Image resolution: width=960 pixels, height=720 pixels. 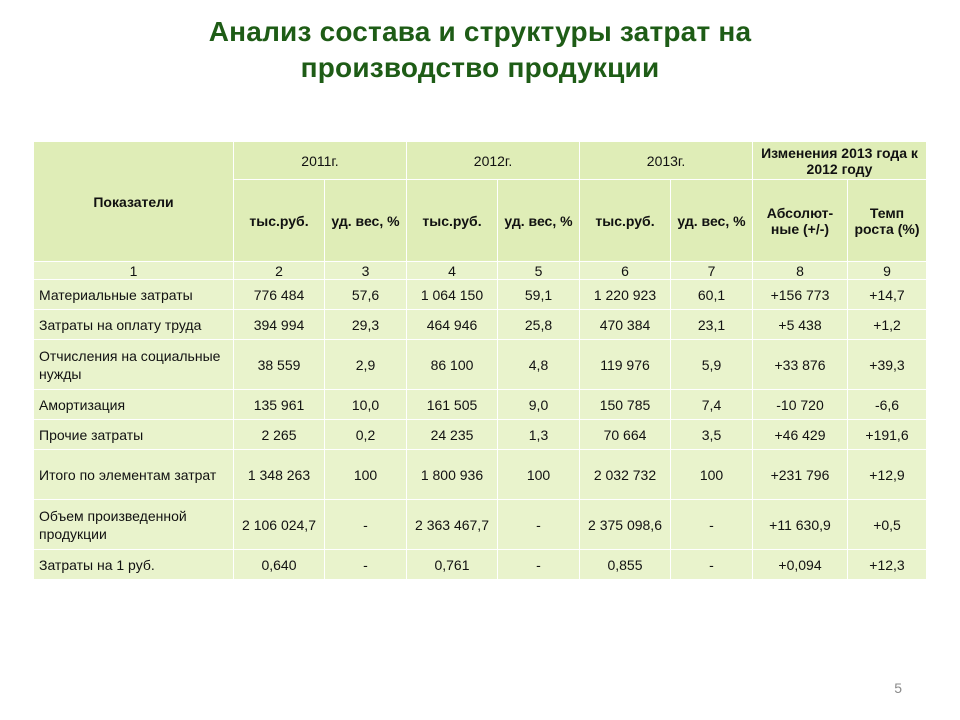 I want to click on table-cell: 4,8, so click(x=538, y=364).